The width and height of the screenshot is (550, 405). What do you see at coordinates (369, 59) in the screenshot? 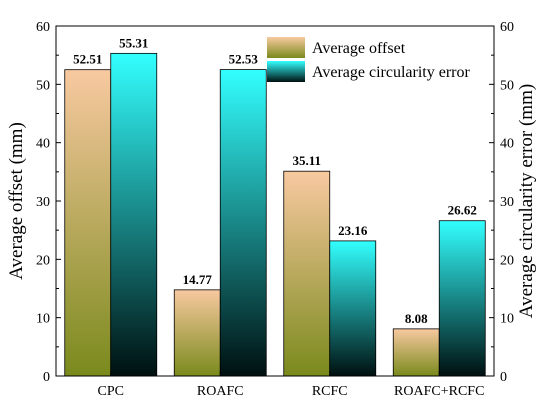
I see `legend: Average offset Average circularity error` at bounding box center [369, 59].